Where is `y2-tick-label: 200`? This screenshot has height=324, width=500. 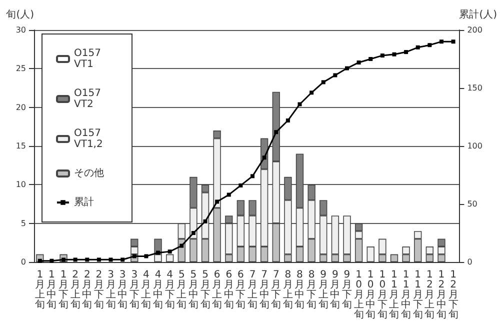
y2-tick-label: 200 is located at coordinates (474, 30).